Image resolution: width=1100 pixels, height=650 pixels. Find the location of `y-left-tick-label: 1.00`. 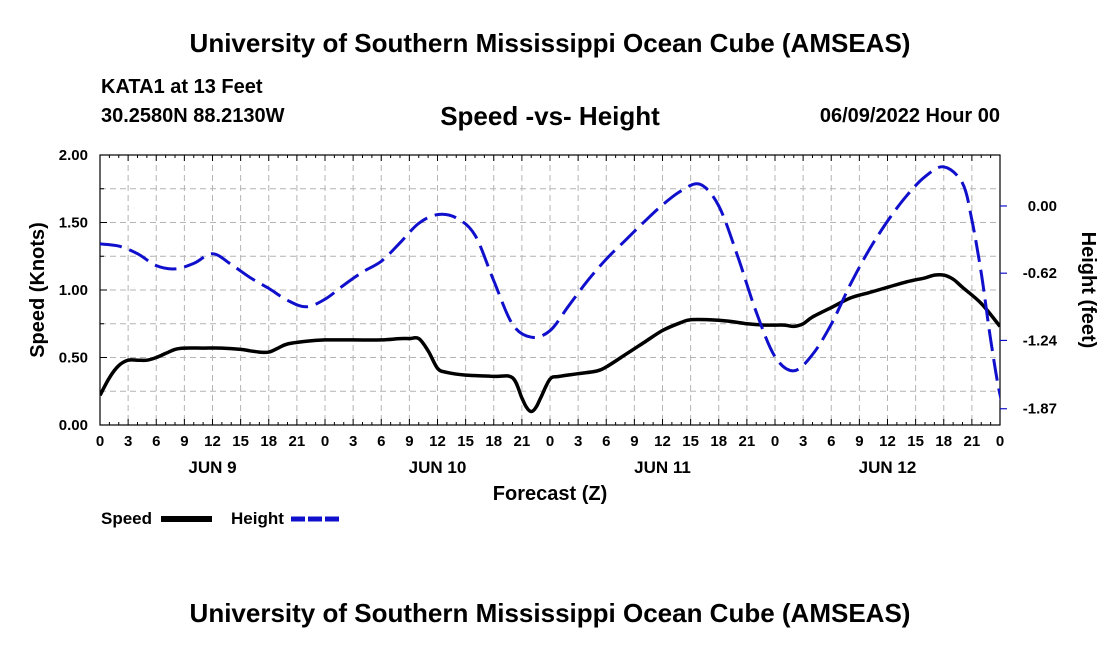

y-left-tick-label: 1.00 is located at coordinates (73, 290).